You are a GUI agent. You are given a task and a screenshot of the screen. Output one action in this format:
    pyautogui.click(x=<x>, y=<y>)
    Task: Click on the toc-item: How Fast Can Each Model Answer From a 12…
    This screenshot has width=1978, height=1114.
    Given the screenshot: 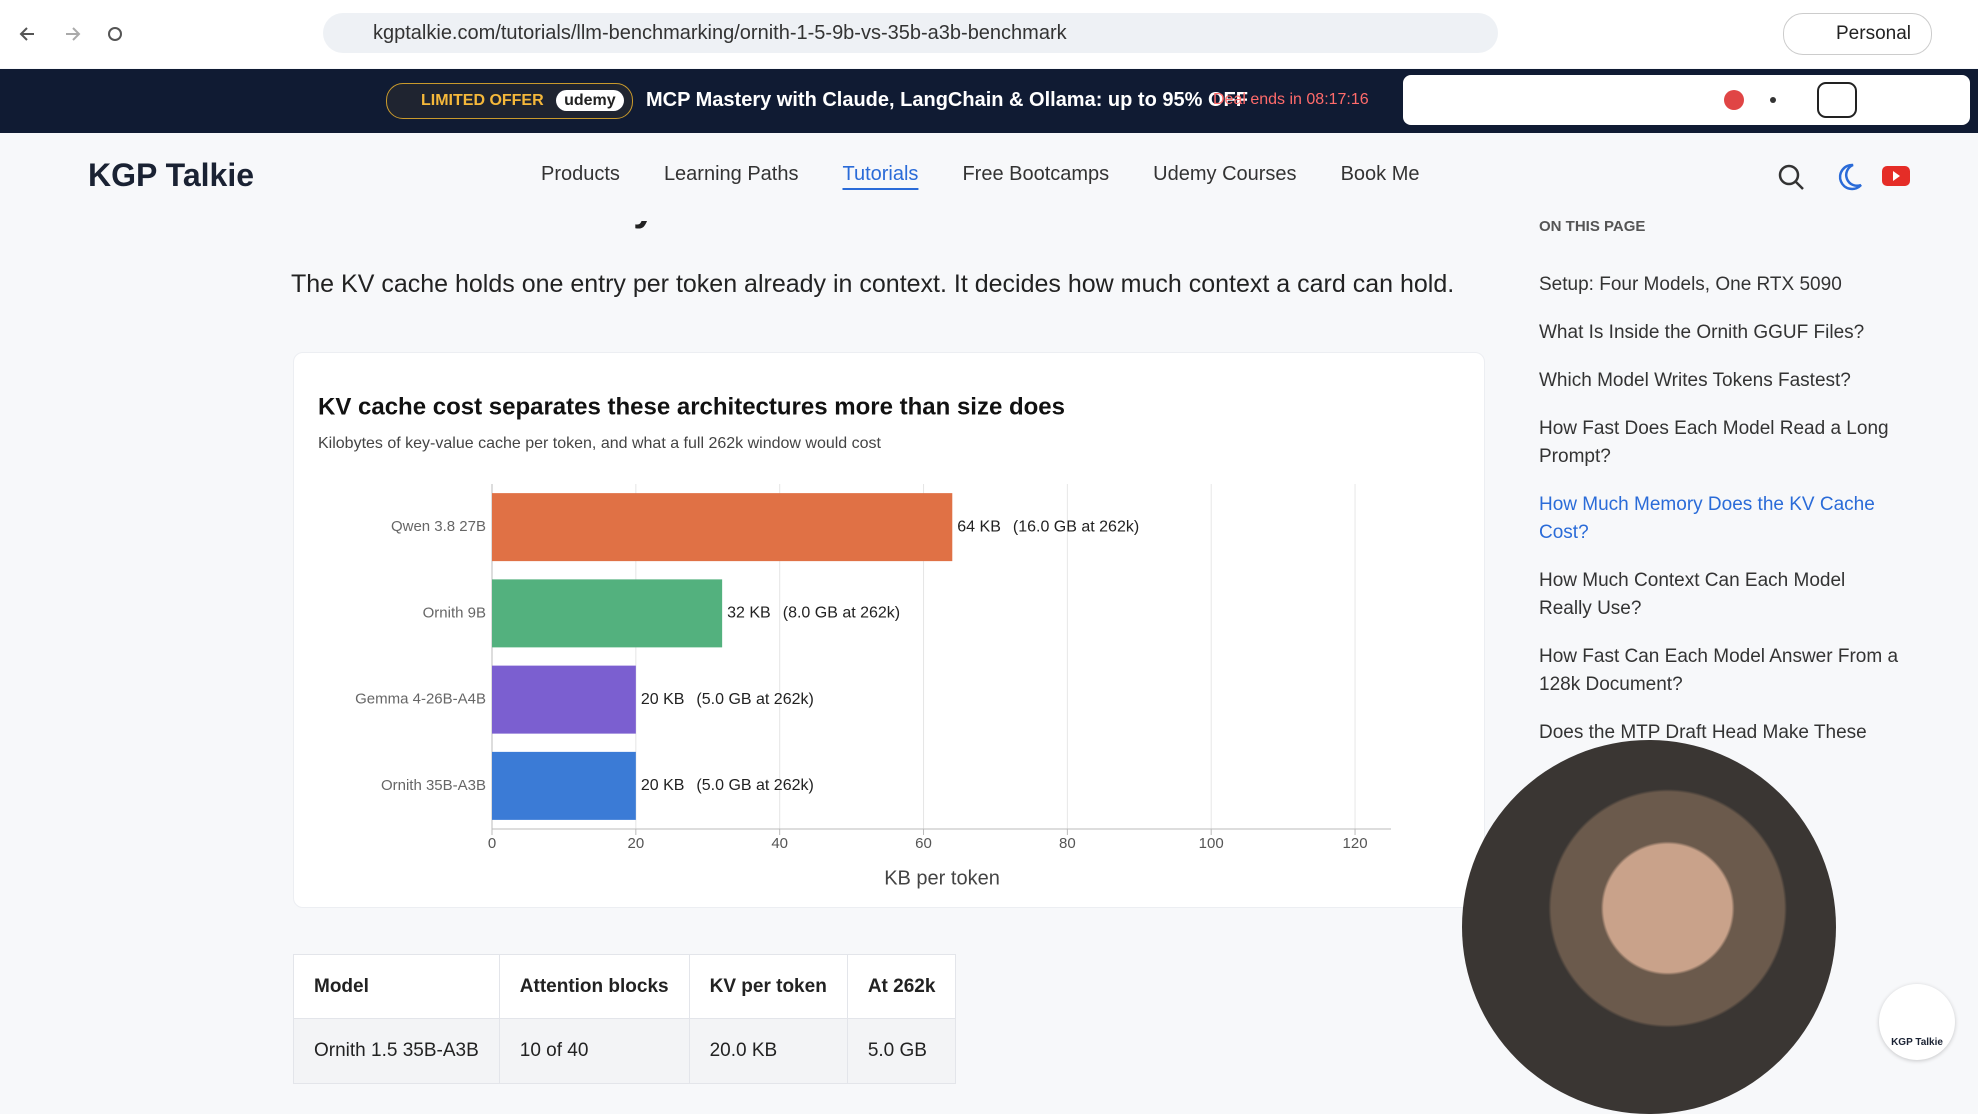 What is the action you would take?
    pyautogui.click(x=1719, y=670)
    